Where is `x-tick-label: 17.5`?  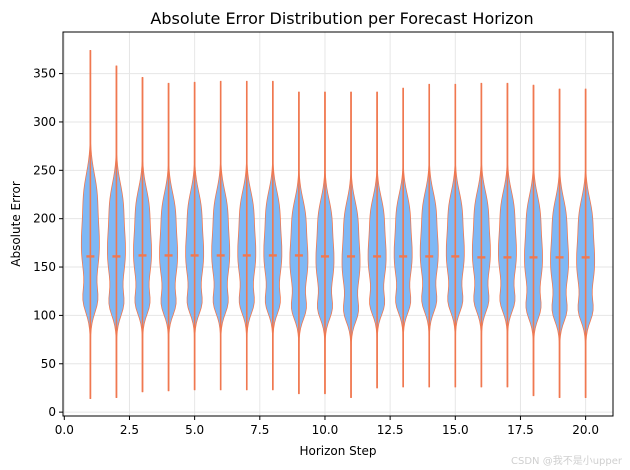
x-tick-label: 17.5 is located at coordinates (520, 430).